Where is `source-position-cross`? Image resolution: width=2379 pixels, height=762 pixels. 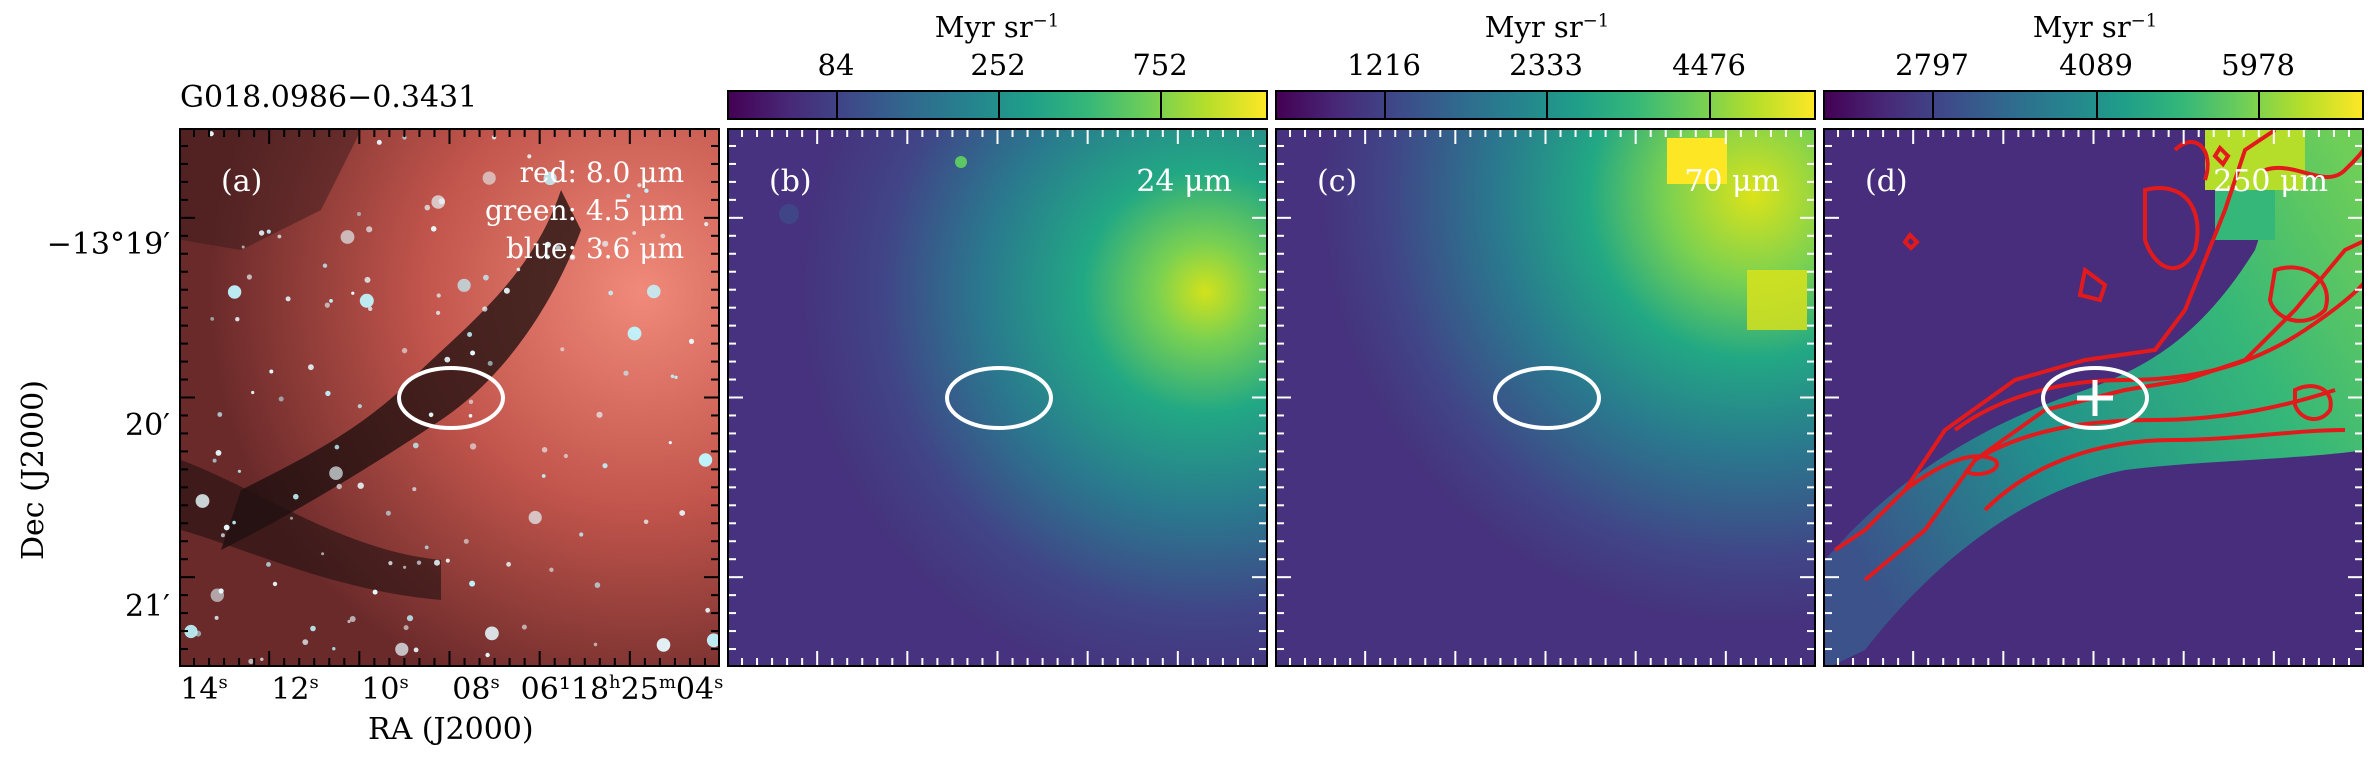
source-position-cross is located at coordinates (2095, 398).